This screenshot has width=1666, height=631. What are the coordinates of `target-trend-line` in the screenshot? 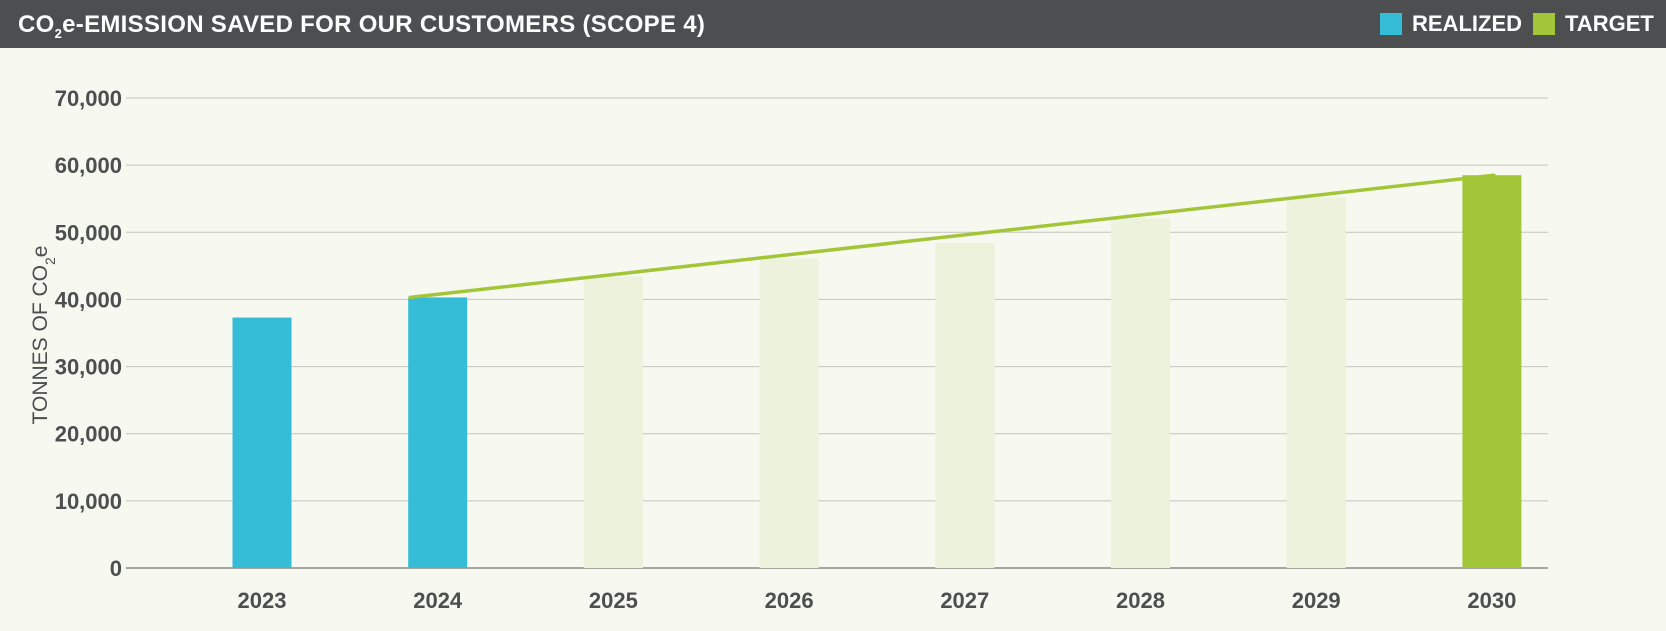 It's located at (952, 236).